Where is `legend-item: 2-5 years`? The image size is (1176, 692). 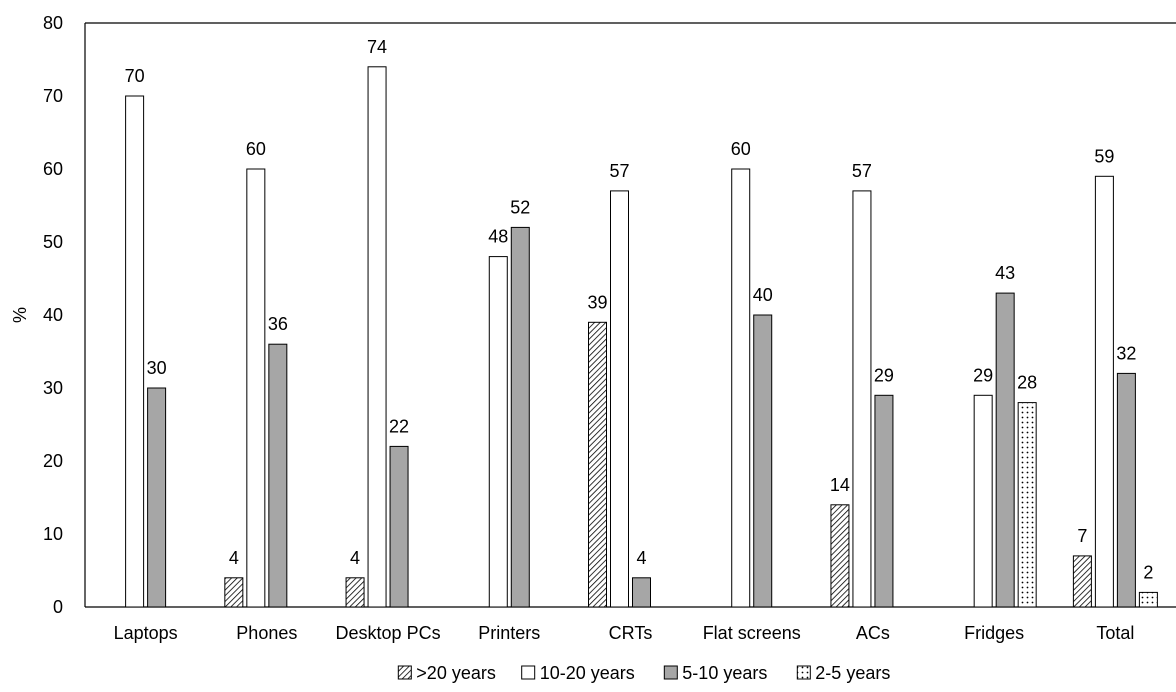
legend-item: 2-5 years is located at coordinates (843, 673).